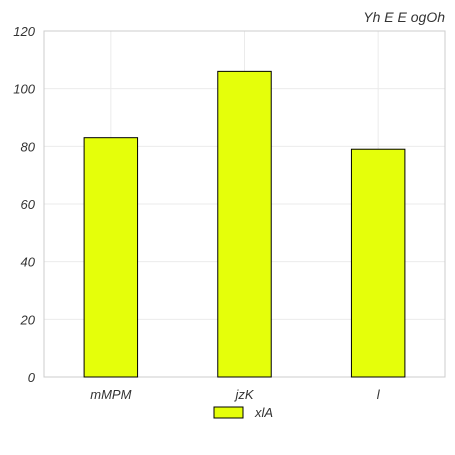 Image resolution: width=455 pixels, height=455 pixels. What do you see at coordinates (24, 89) in the screenshot?
I see `y-tick-label: 100` at bounding box center [24, 89].